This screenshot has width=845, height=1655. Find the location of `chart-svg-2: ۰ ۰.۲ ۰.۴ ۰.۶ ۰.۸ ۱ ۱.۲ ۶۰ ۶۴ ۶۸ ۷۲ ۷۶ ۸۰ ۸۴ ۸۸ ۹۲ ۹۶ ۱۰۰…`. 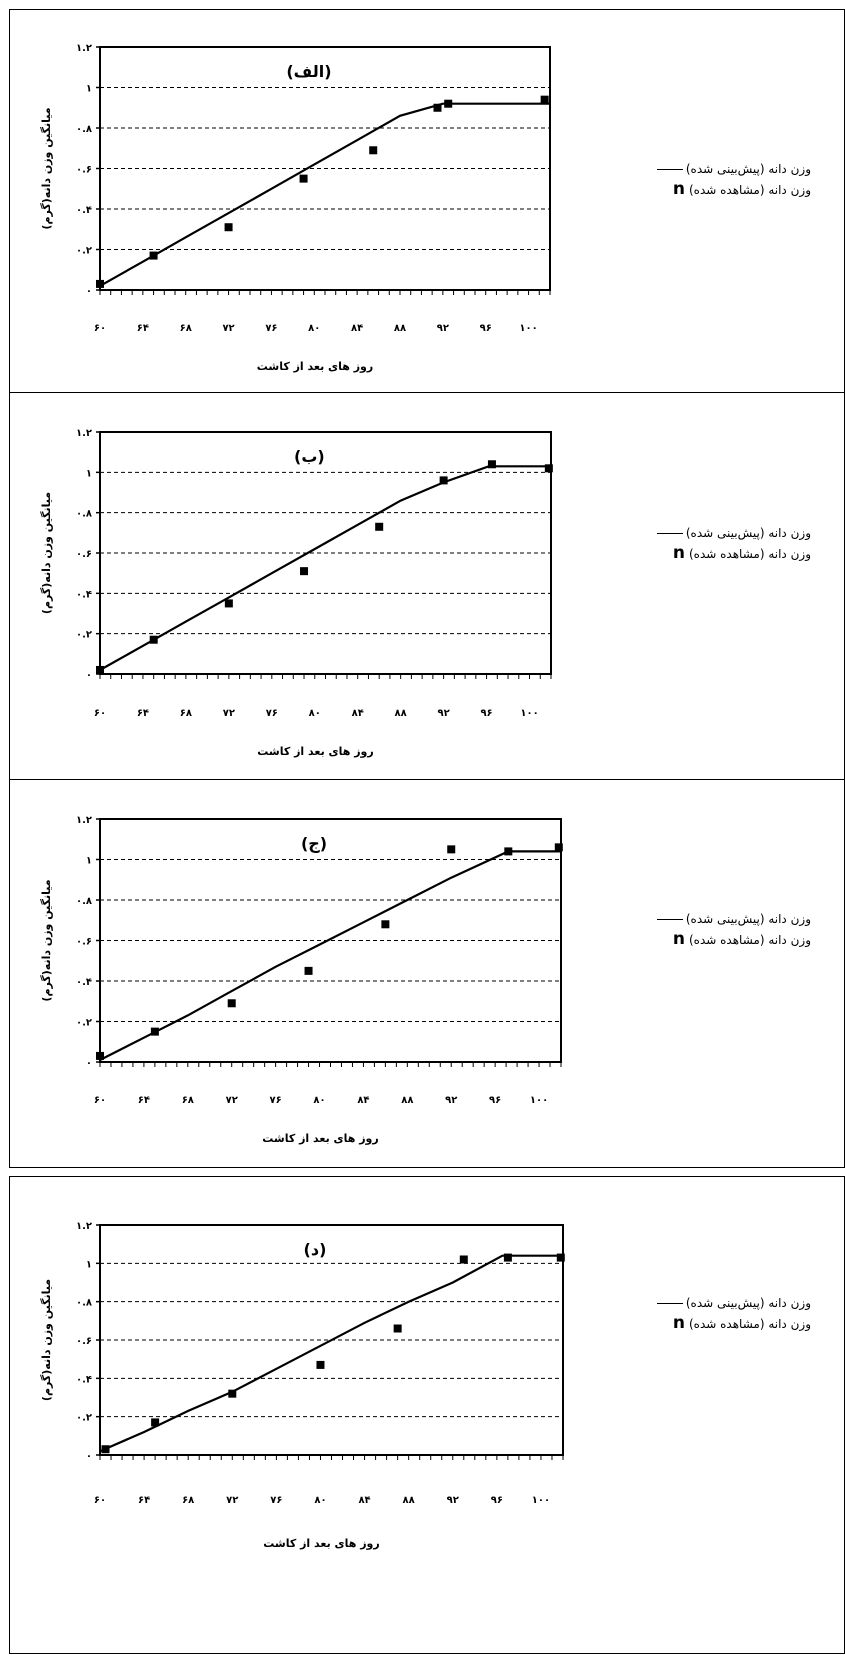

chart-svg-2: ۰ ۰.۲ ۰.۴ ۰.۶ ۰.۸ ۱ ۱.۲ ۶۰ ۶۴ ۶۸ ۷۲ ۷۶ ۸۰ ۸۴ ۸۸ ۹۲ ۹۶ ۱۰۰… is located at coordinates (296, 593).